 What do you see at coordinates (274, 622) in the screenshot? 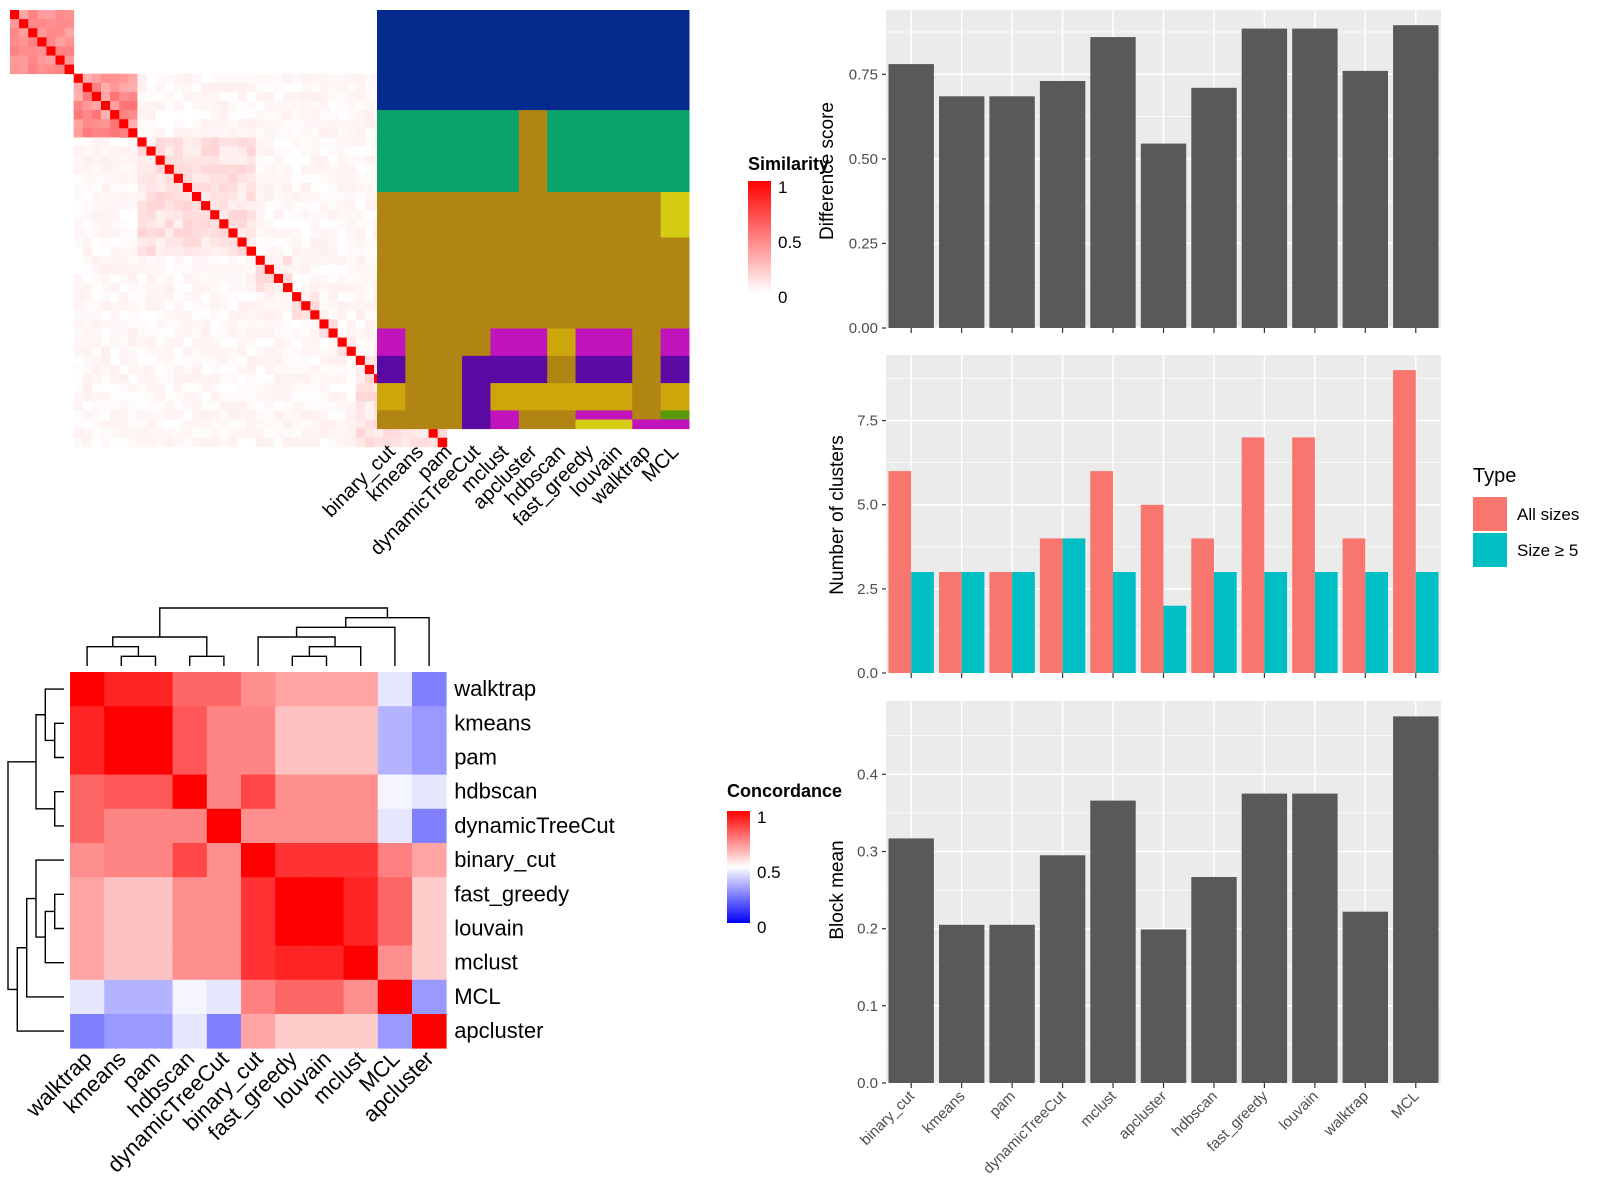
I see `dendrogram-branch` at bounding box center [274, 622].